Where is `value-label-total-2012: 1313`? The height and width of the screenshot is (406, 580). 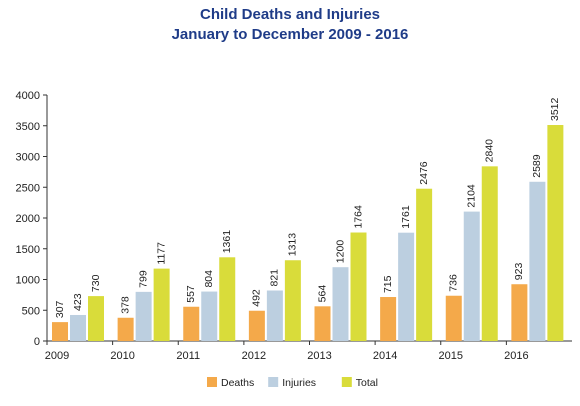
value-label-total-2012: 1313 is located at coordinates (293, 245).